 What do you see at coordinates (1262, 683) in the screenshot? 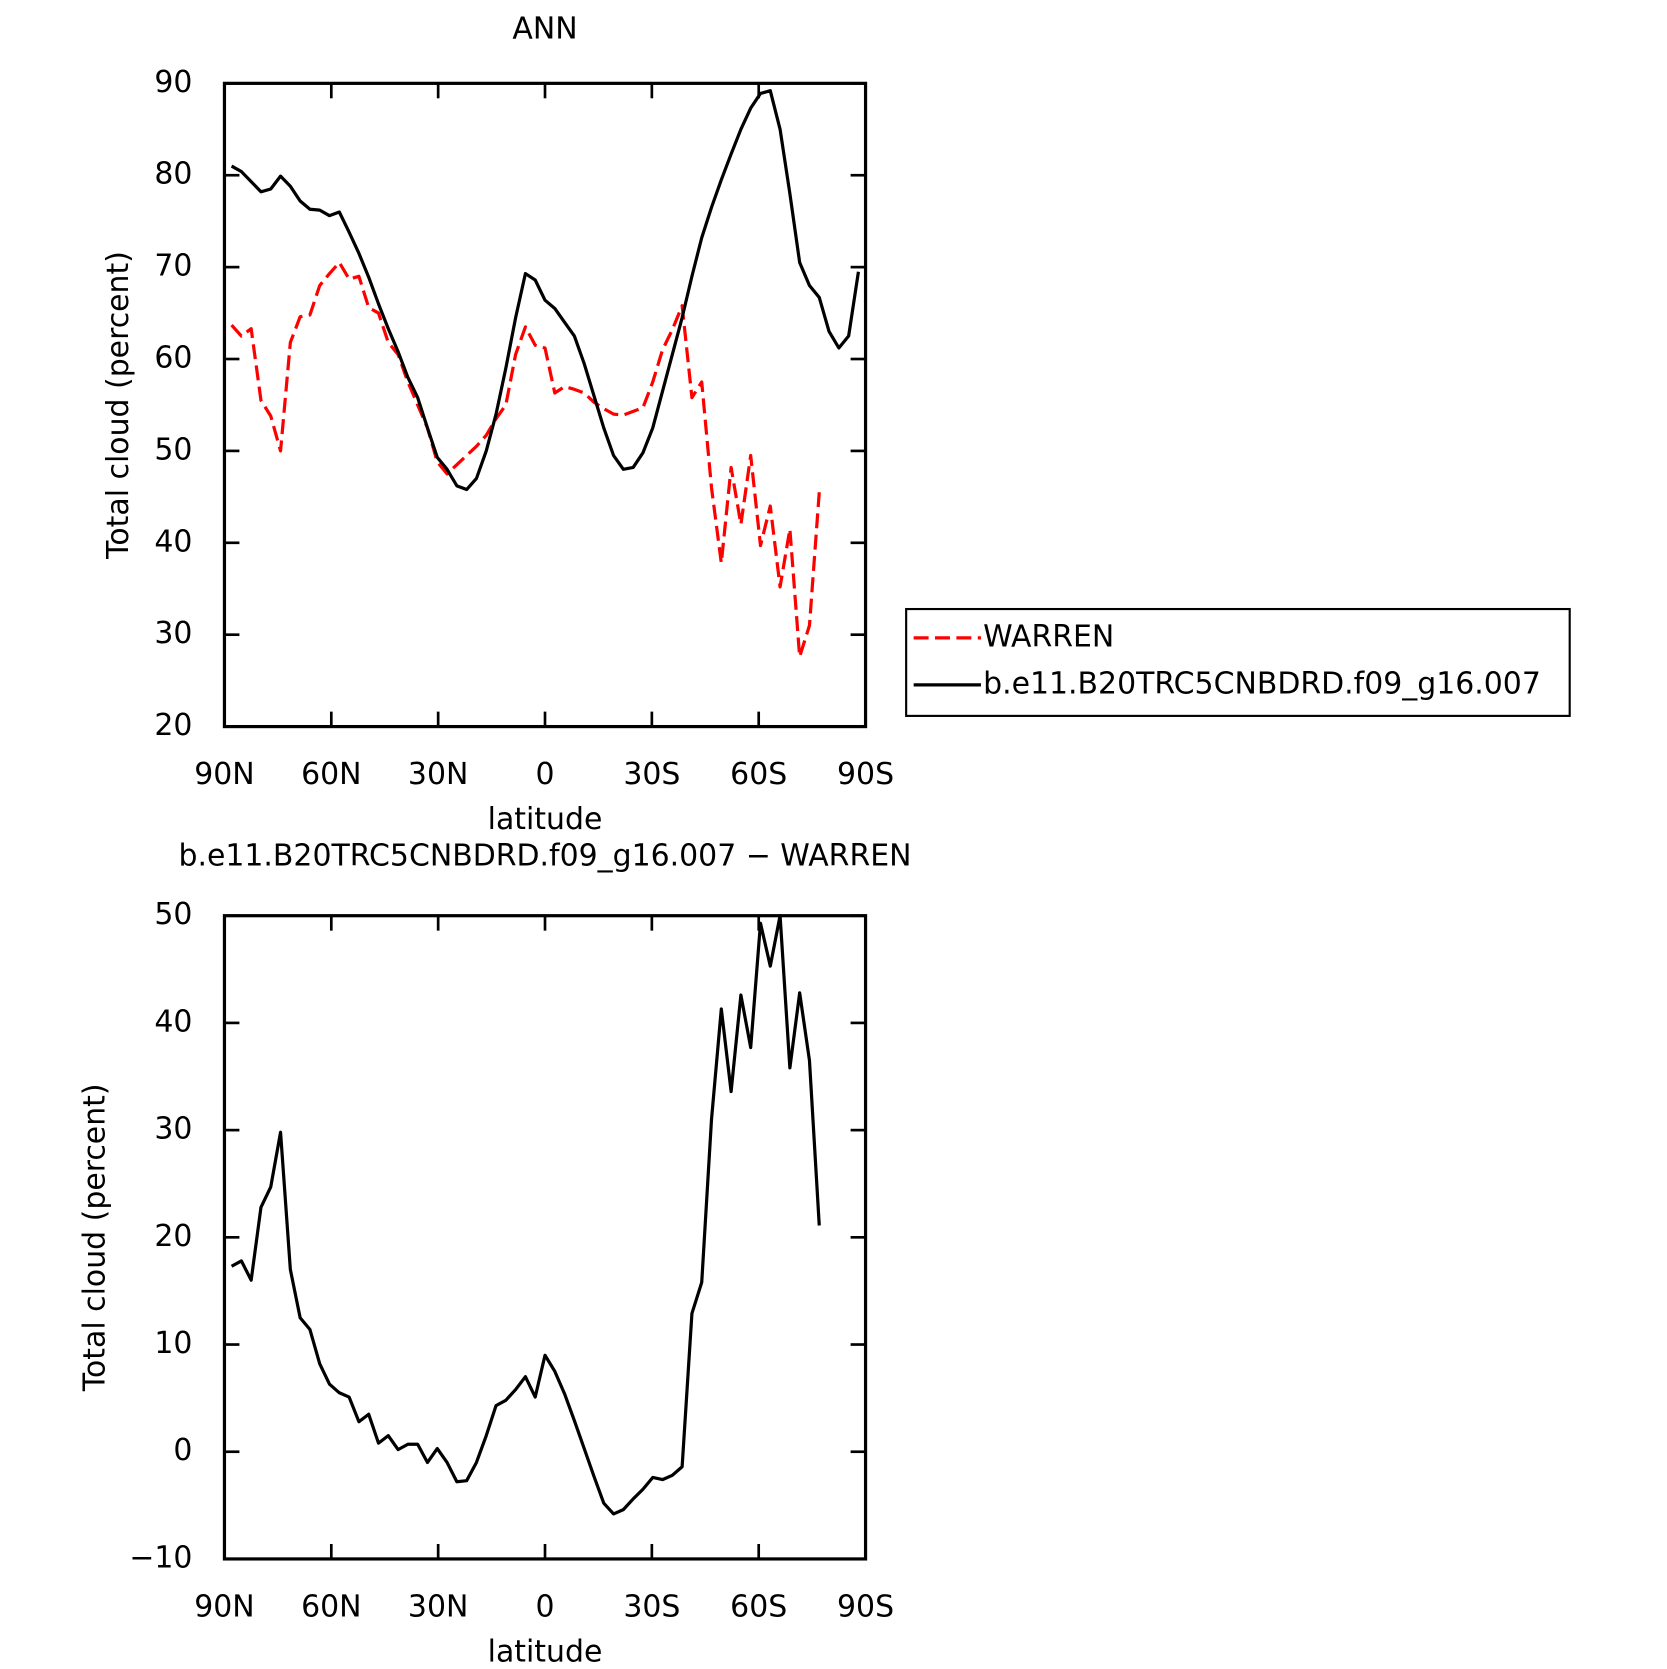
I see `legend-label: b.e11.B20TRC5CNBDRD.f09_g16.007` at bounding box center [1262, 683].